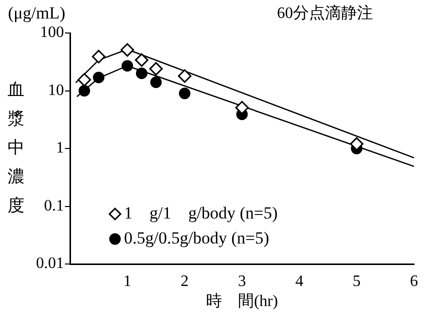  What do you see at coordinates (356, 281) in the screenshot?
I see `x-tick-label: 5` at bounding box center [356, 281].